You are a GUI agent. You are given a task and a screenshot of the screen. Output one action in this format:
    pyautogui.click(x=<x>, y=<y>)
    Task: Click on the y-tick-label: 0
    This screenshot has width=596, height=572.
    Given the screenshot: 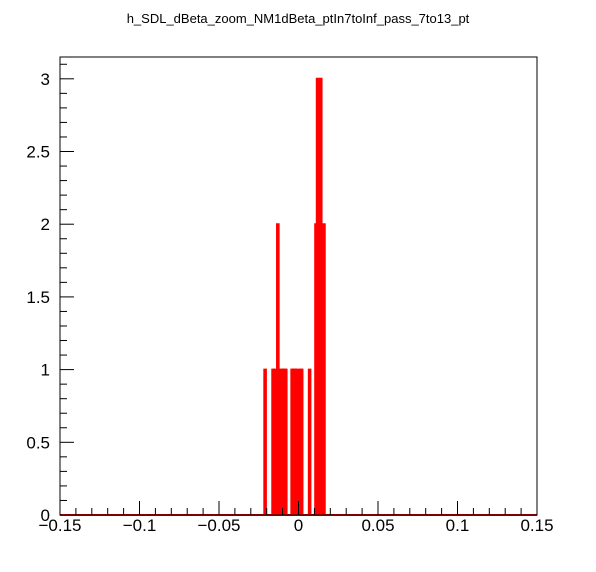 What is the action you would take?
    pyautogui.click(x=45, y=515)
    